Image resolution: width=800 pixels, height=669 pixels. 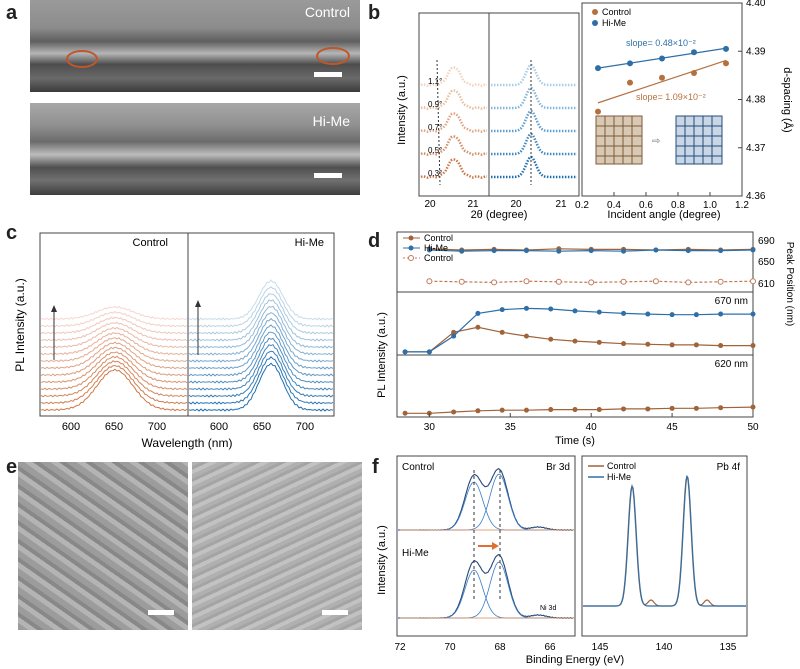 I want to click on dspacing-ytick-label: 4.39, so click(x=756, y=51).